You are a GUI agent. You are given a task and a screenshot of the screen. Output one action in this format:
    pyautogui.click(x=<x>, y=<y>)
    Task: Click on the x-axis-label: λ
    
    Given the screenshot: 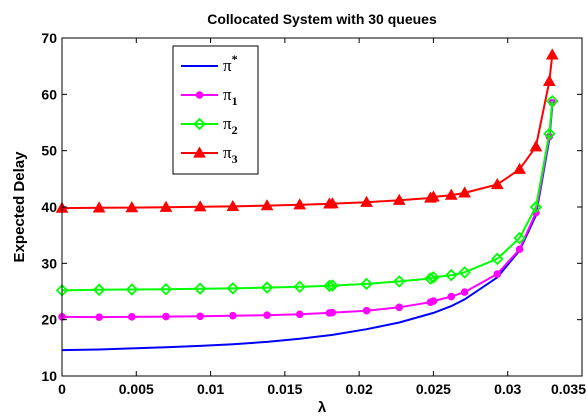 What is the action you would take?
    pyautogui.click(x=322, y=407)
    